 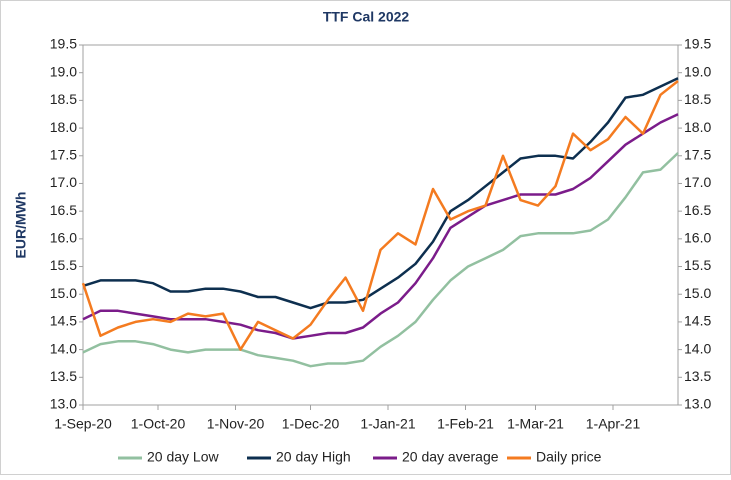 What do you see at coordinates (450, 457) in the screenshot?
I see `legend-label: 20 day average` at bounding box center [450, 457].